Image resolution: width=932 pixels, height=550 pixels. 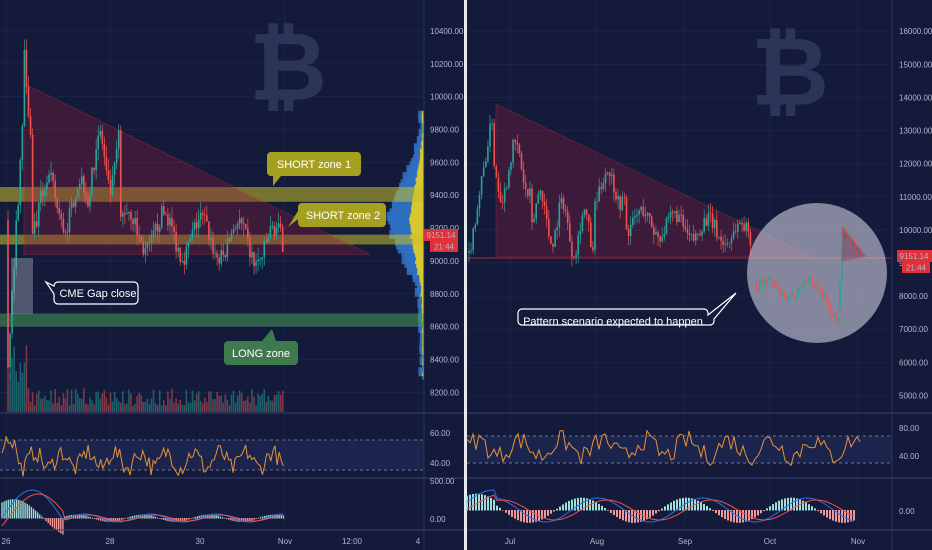 What do you see at coordinates (444, 247) in the screenshot?
I see `left-countdown-text: 21:44` at bounding box center [444, 247].